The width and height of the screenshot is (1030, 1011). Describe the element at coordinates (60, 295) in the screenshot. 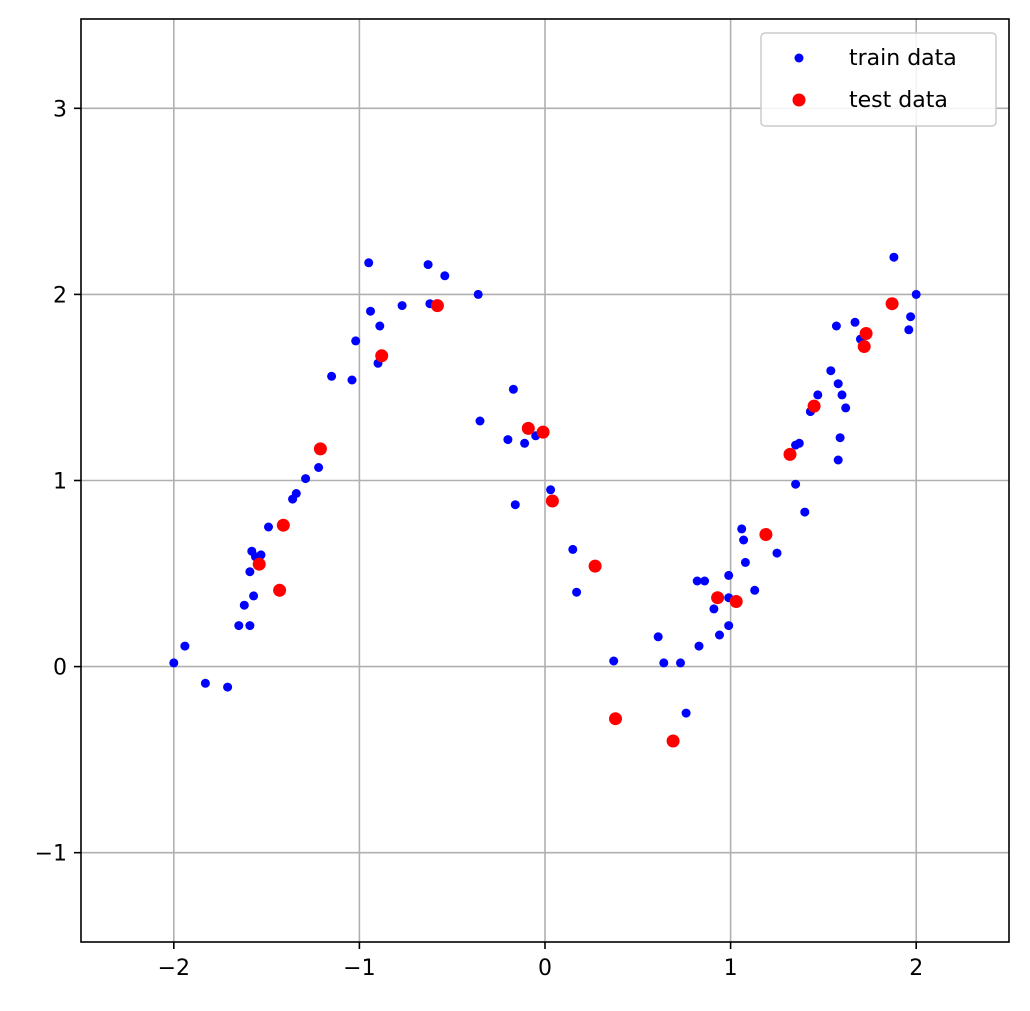

I see `y-tick-label: 2` at that location.